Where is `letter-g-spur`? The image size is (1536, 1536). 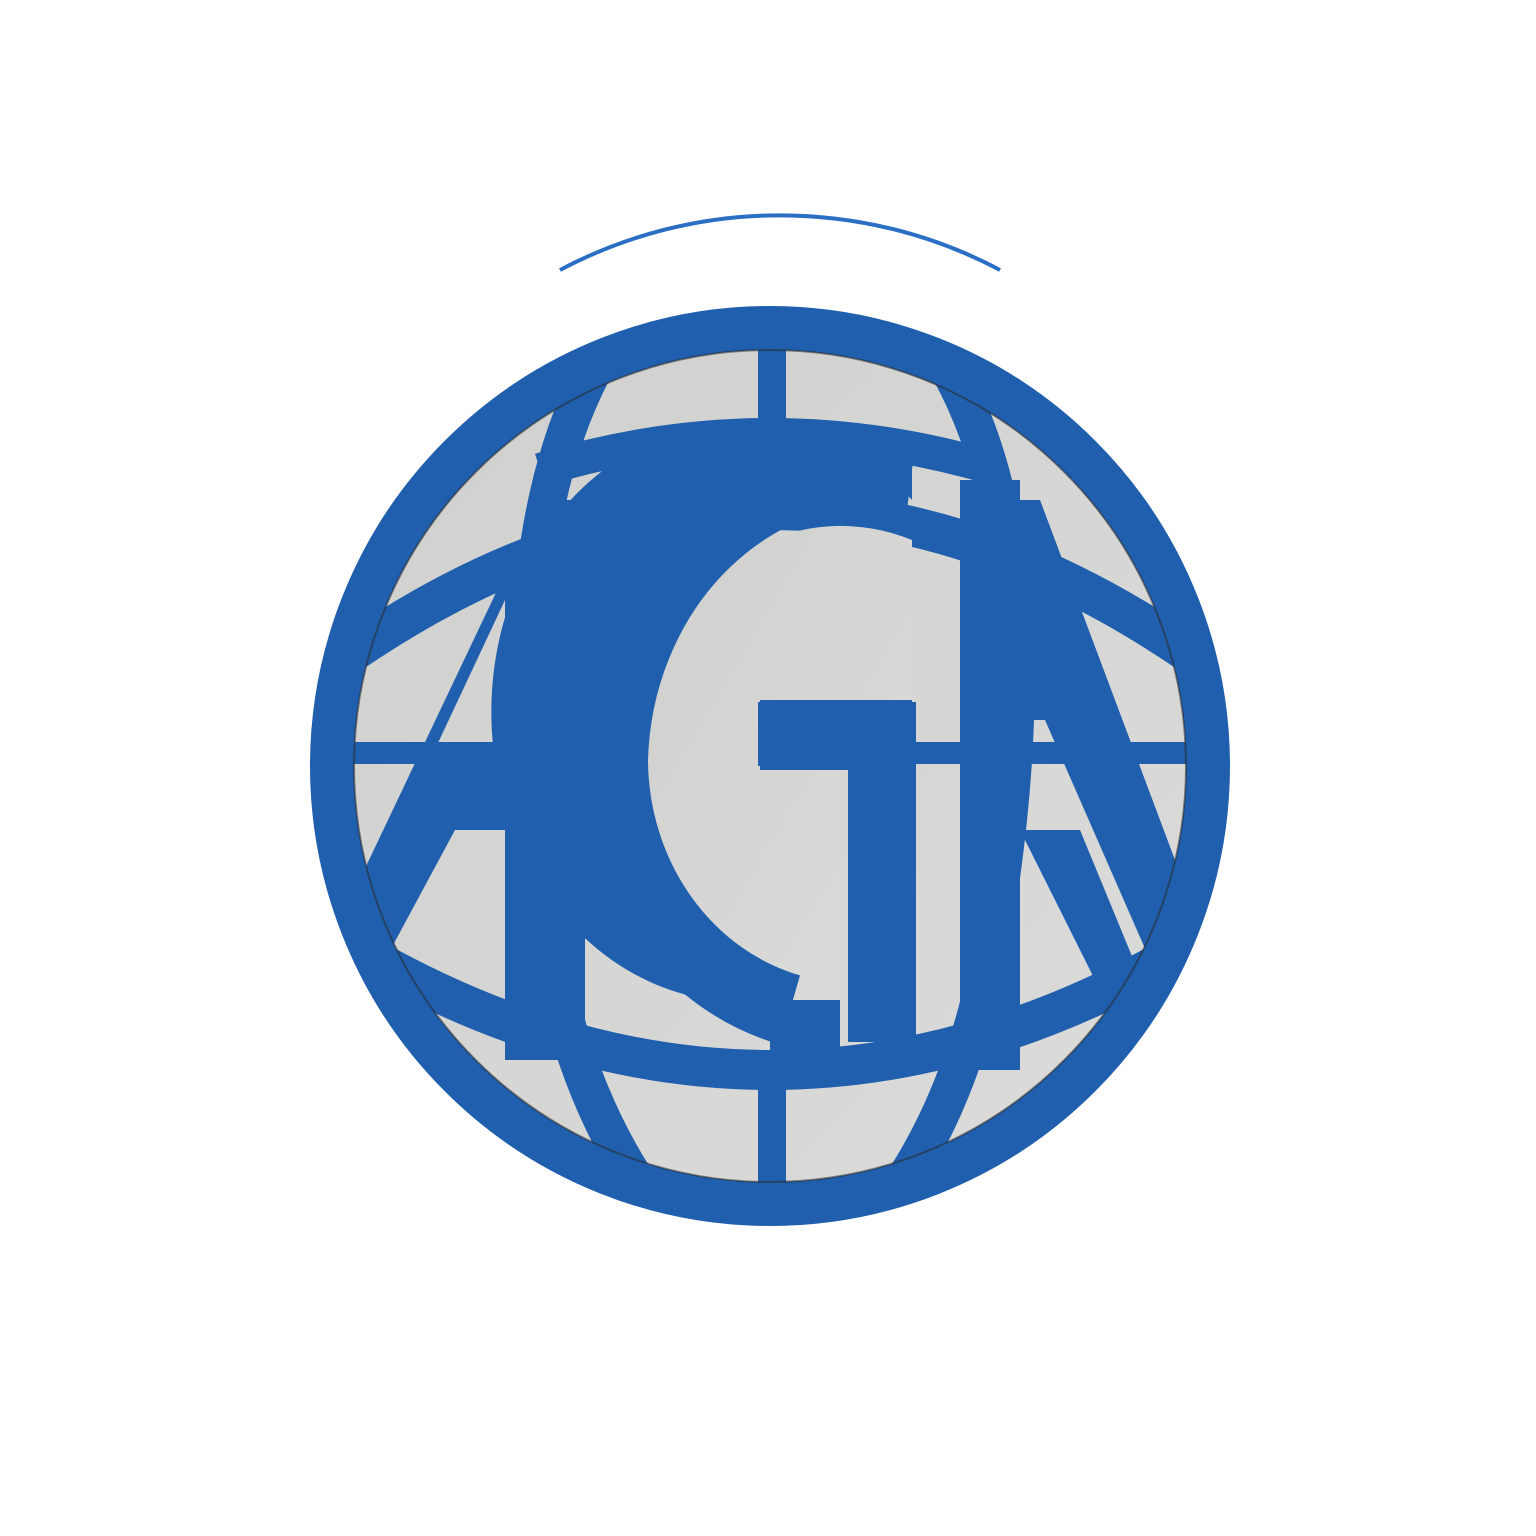
letter-g-spur is located at coordinates (882, 872).